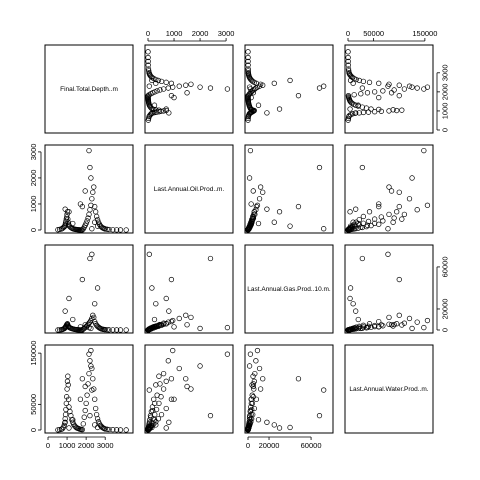 This screenshot has width=480, height=480. Describe the element at coordinates (189, 189) in the screenshot. I see `variable-label: Last.Annual.Oil.Prod..m.` at that location.